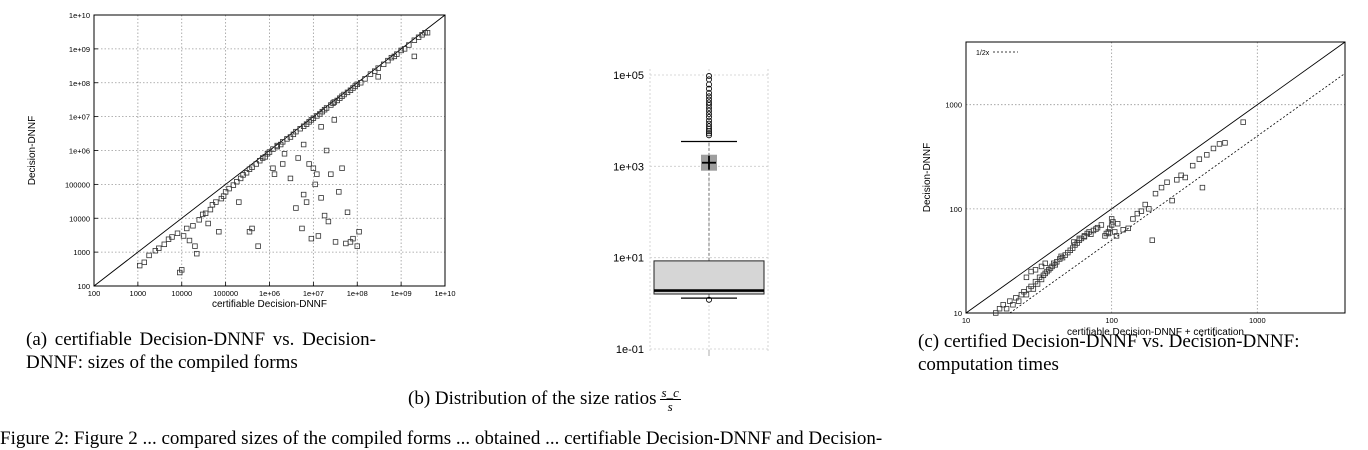  What do you see at coordinates (670, 406) in the screenshot?
I see `fraction-denominator: s` at bounding box center [670, 406].